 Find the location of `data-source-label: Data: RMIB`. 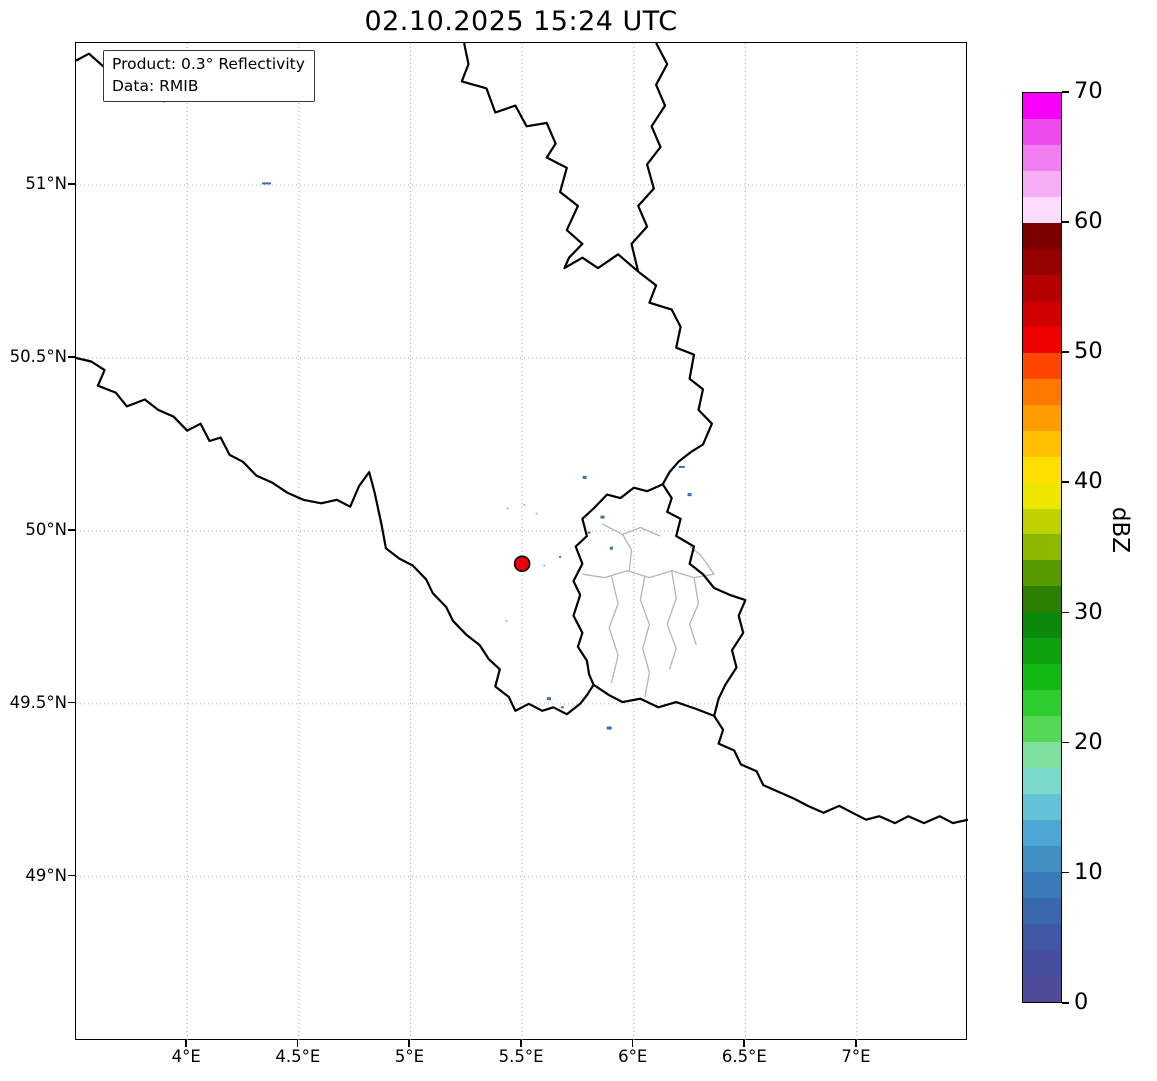

data-source-label: Data: RMIB is located at coordinates (155, 85).